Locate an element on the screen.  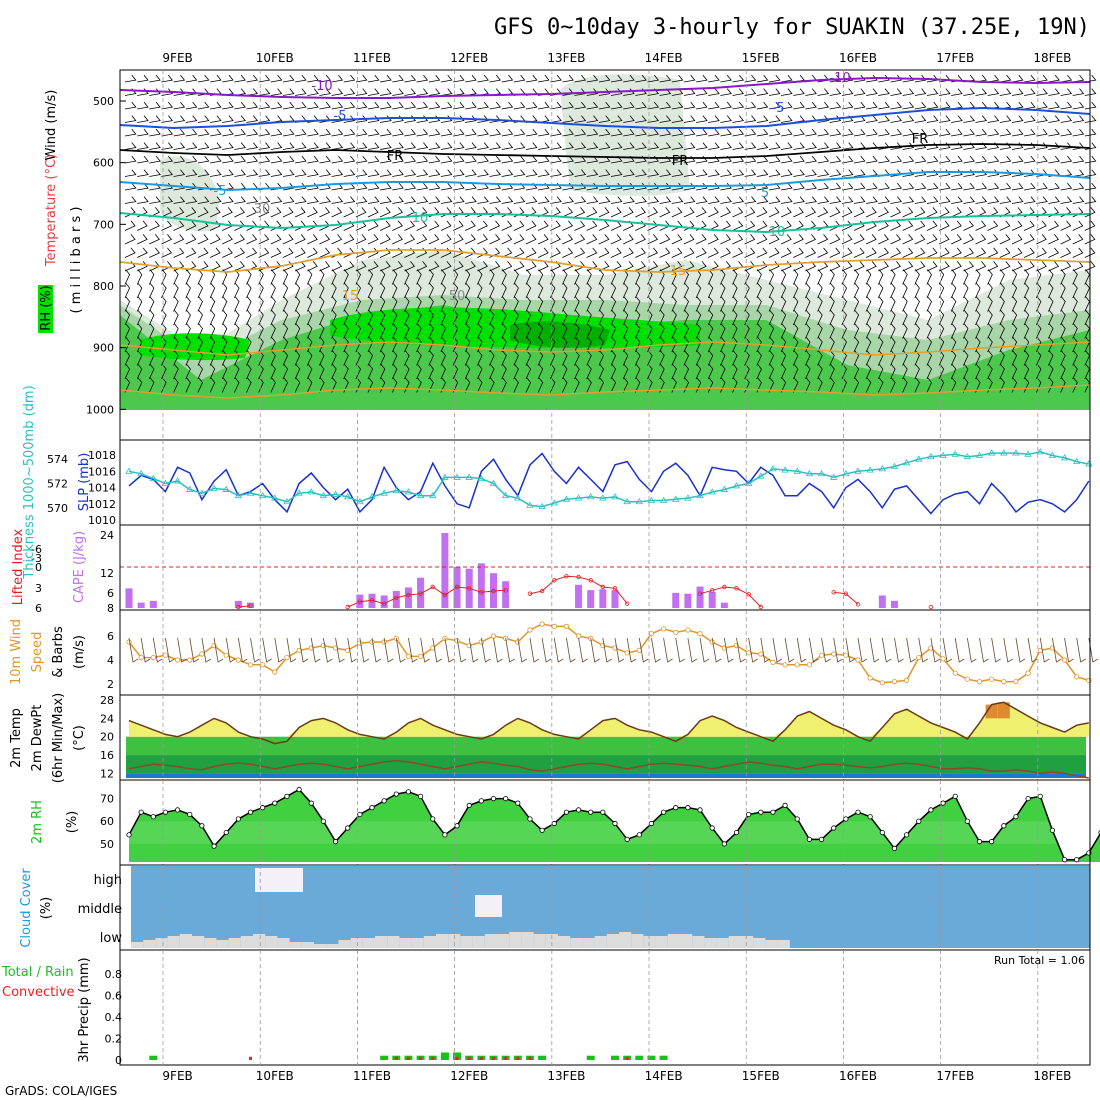
lifted-index-point is located at coordinates (420, 593).